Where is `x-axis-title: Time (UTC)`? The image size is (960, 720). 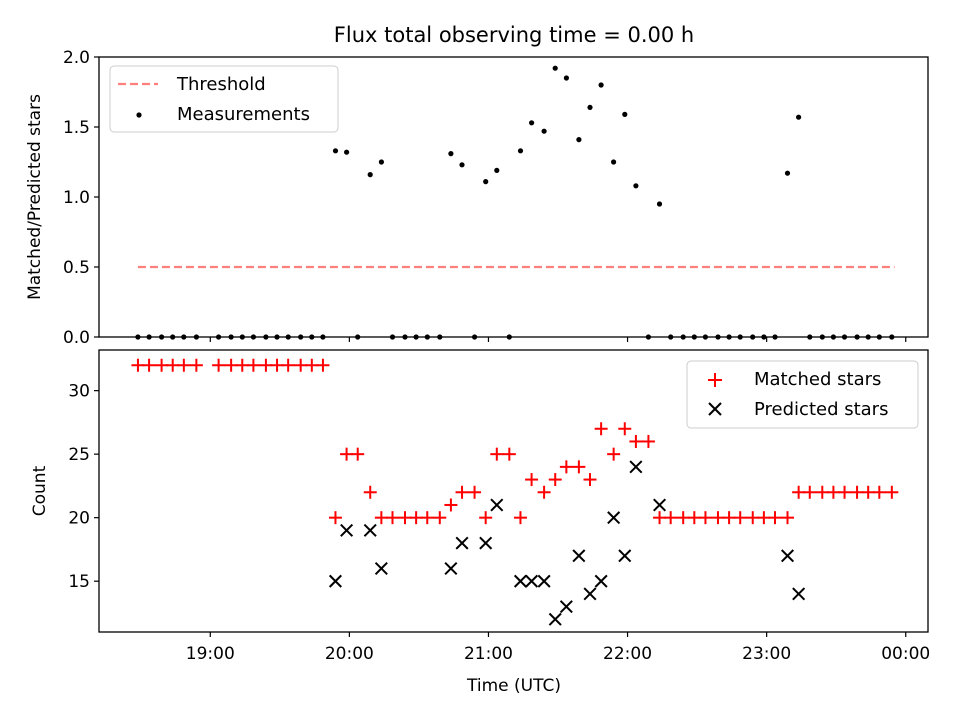 x-axis-title: Time (UTC) is located at coordinates (513, 686).